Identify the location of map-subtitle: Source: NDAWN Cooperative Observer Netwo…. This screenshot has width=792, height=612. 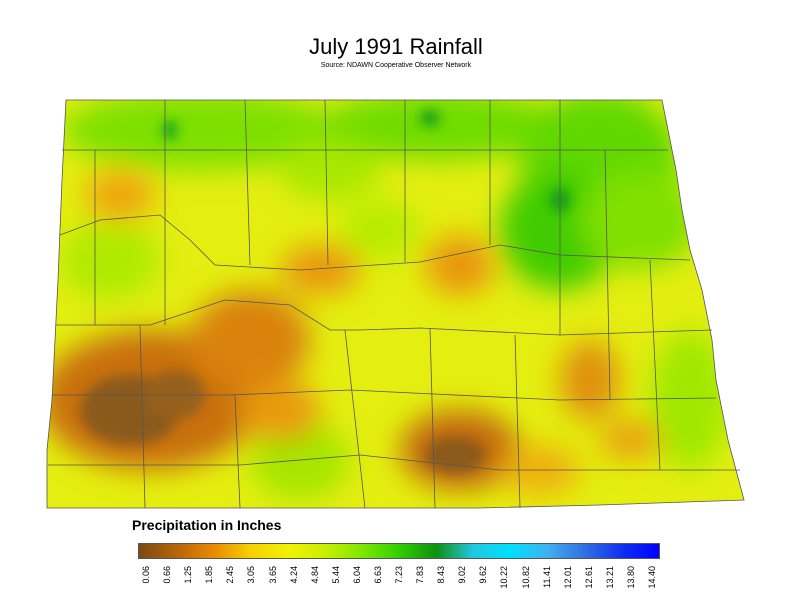
(396, 65).